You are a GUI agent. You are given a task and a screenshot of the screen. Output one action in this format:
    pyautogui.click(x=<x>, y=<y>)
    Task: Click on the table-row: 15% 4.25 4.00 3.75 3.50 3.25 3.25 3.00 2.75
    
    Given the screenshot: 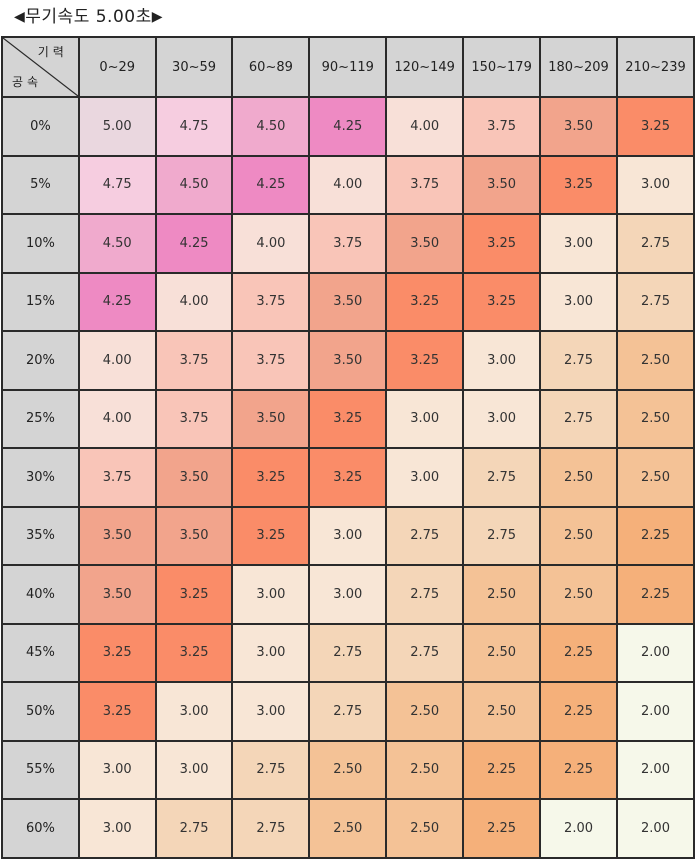 What is the action you would take?
    pyautogui.click(x=348, y=301)
    